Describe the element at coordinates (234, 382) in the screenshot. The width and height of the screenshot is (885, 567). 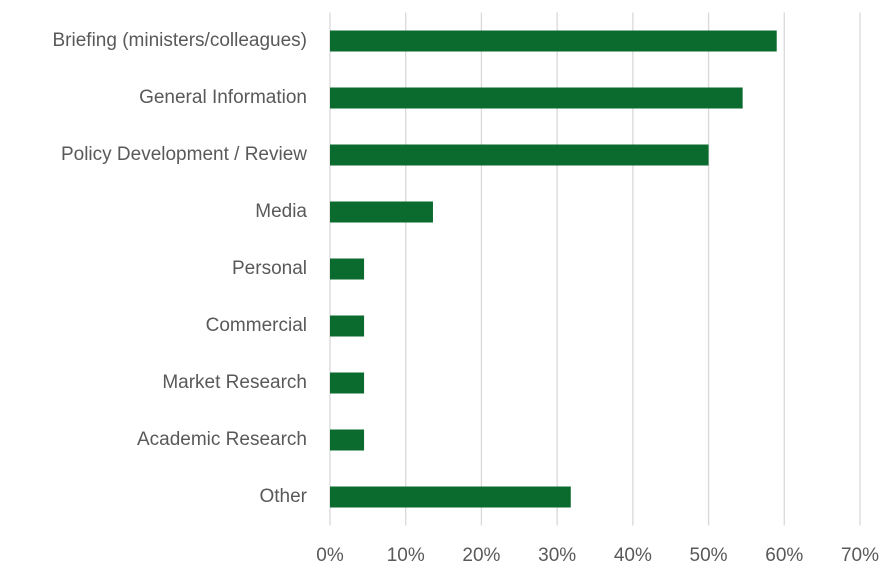
I see `y-tick-label: Market Research` at that location.